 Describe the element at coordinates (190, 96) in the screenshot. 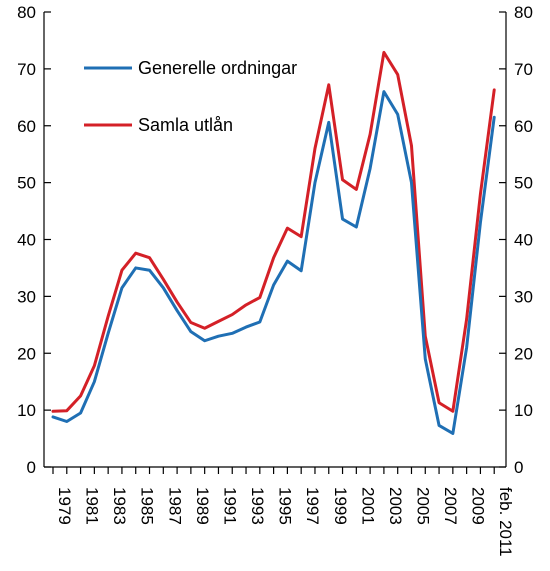

I see `legend: Generelle ordningar Samla utlån` at that location.